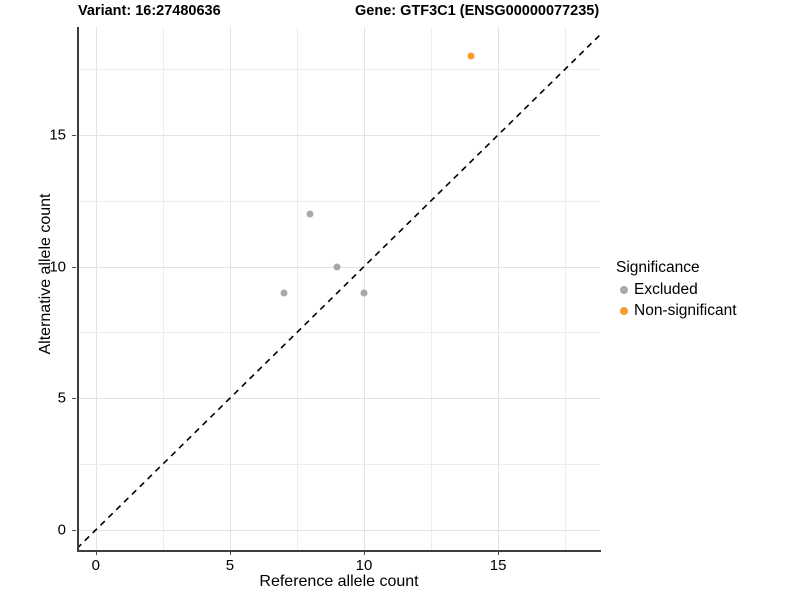  I want to click on x-tick-label: 15, so click(498, 565).